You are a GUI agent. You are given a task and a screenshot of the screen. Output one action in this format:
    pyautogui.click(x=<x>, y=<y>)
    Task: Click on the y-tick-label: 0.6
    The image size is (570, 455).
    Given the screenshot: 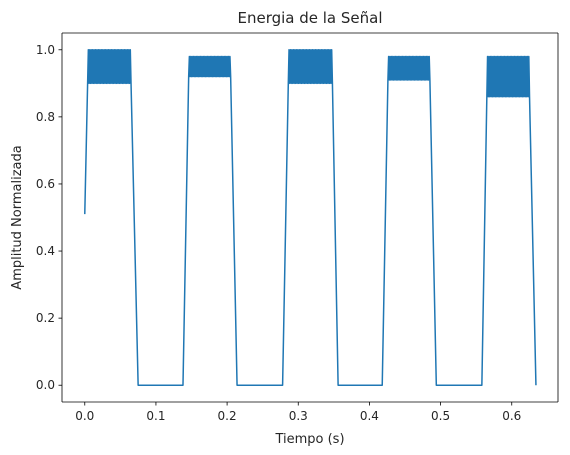 What is the action you would take?
    pyautogui.click(x=45, y=184)
    